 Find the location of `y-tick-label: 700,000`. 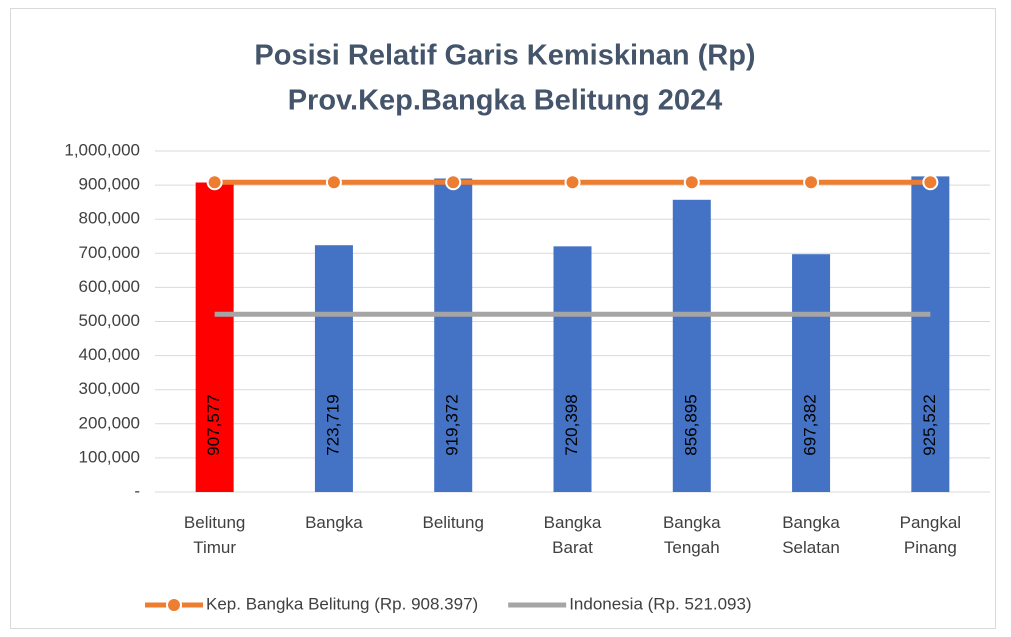

y-tick-label: 700,000 is located at coordinates (109, 252).